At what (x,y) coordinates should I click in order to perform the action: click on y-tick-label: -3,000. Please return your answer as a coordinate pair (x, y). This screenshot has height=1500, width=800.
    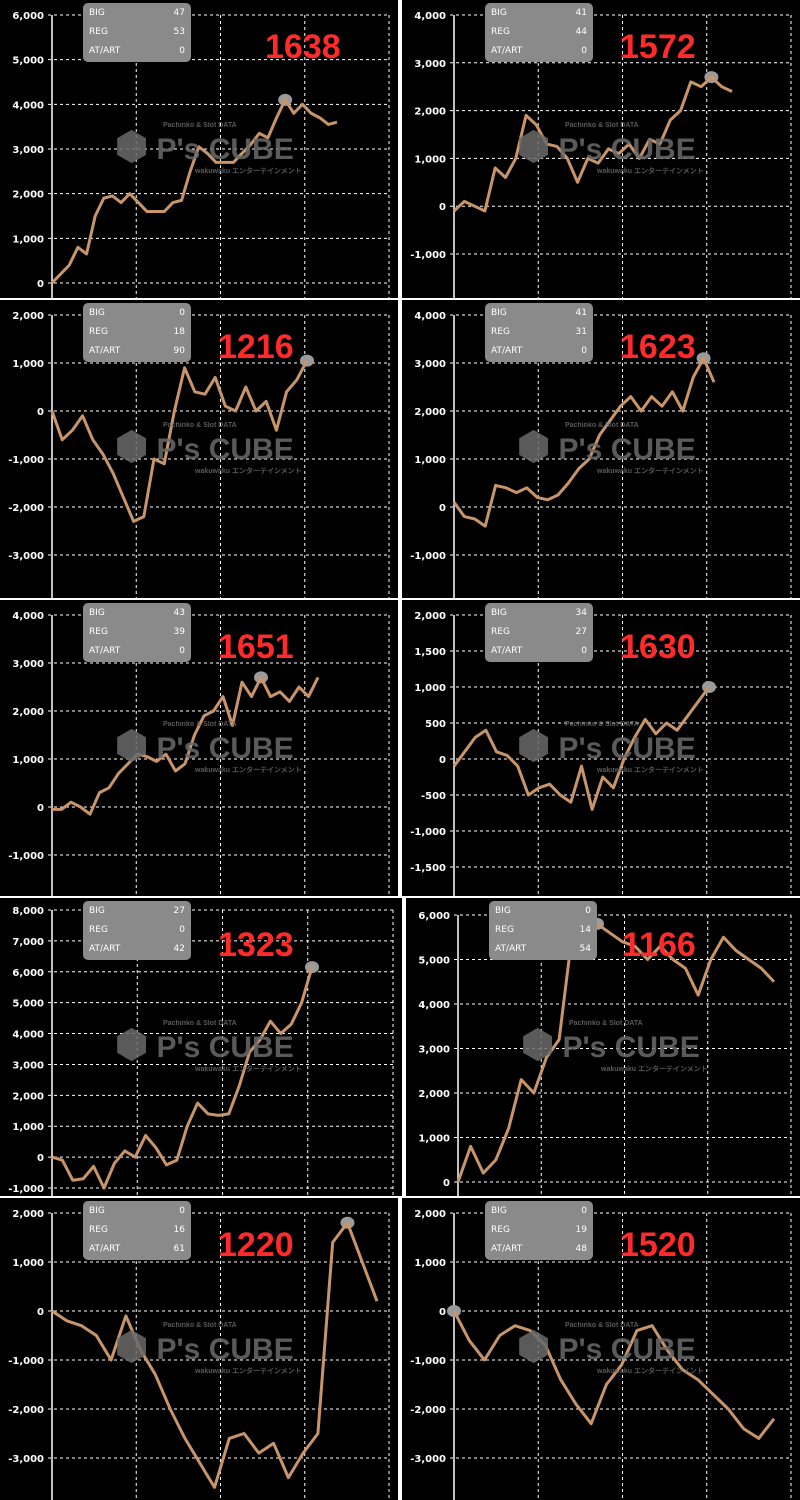
    Looking at the image, I should click on (428, 1459).